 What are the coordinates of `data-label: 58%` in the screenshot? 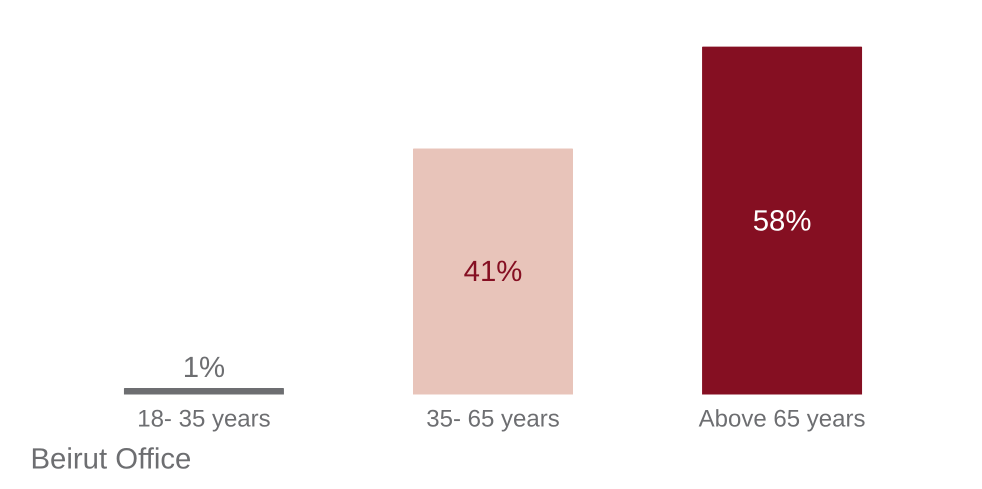 It's located at (782, 221).